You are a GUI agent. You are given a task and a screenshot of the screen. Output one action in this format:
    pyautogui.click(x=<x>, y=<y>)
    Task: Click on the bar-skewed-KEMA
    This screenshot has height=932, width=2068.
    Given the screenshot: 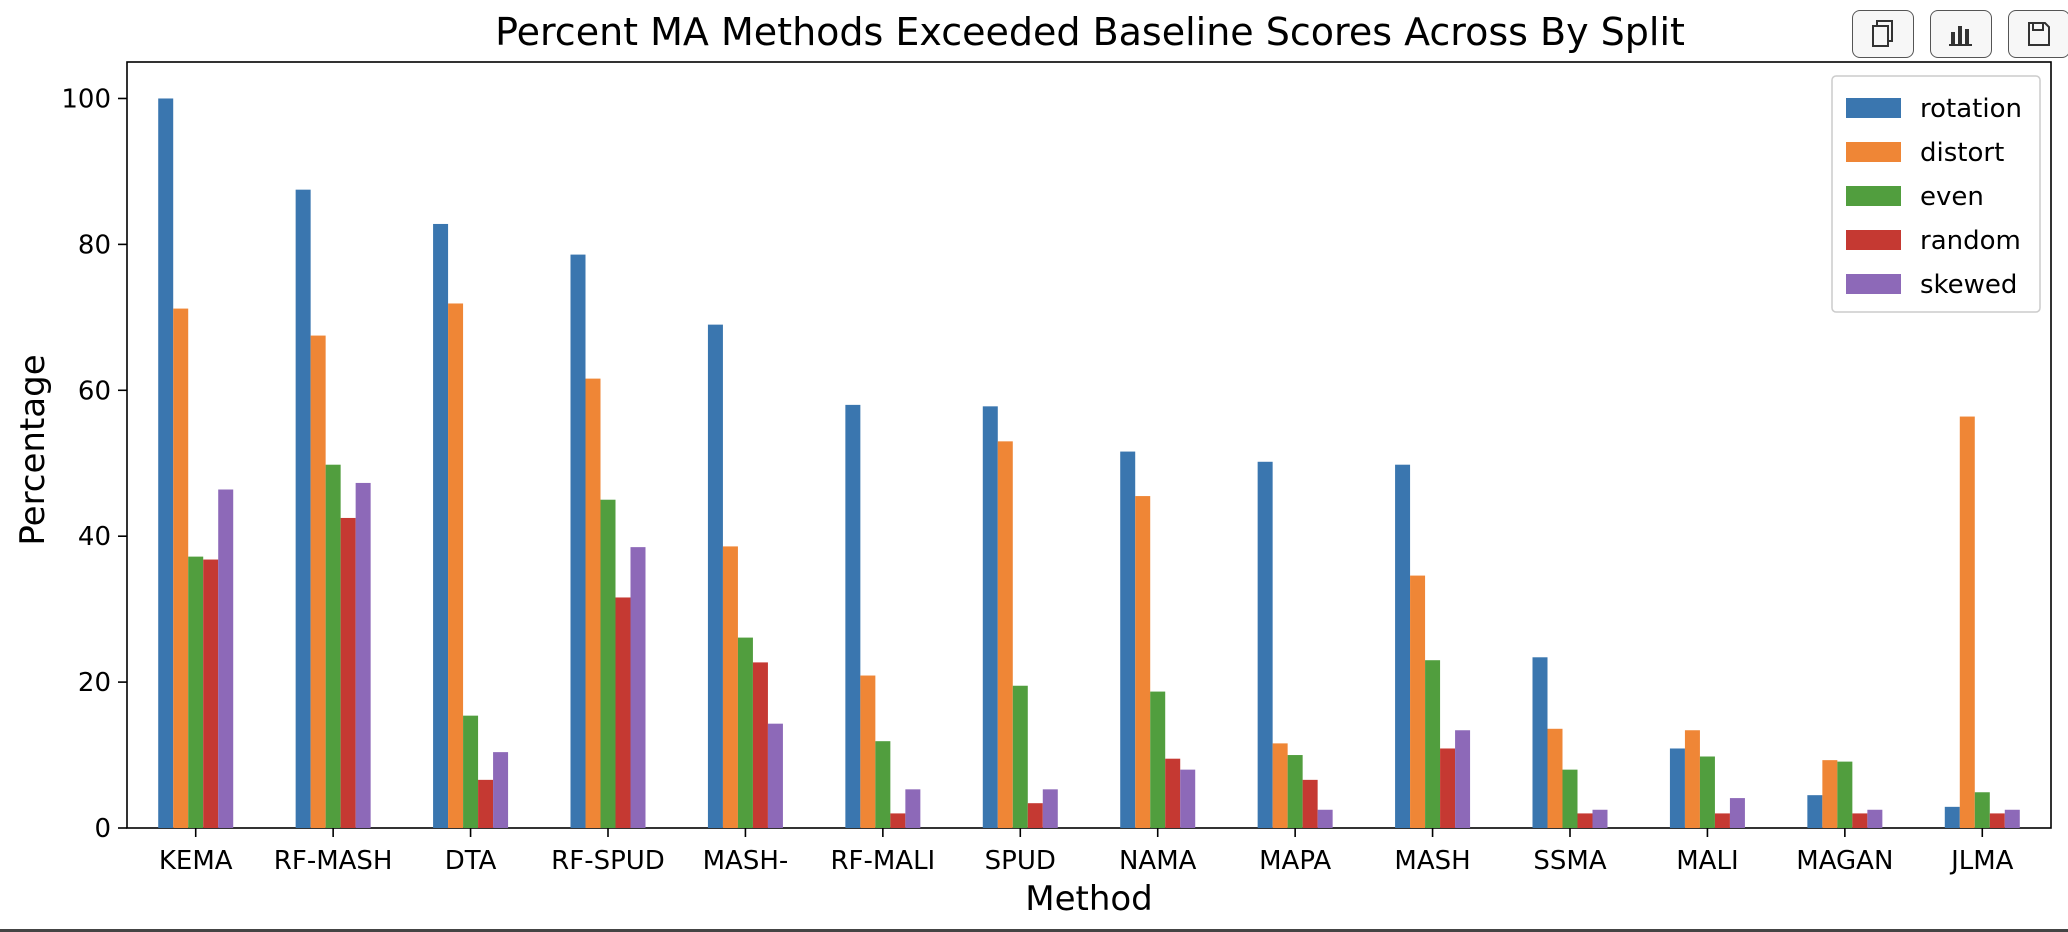 What is the action you would take?
    pyautogui.click(x=226, y=658)
    